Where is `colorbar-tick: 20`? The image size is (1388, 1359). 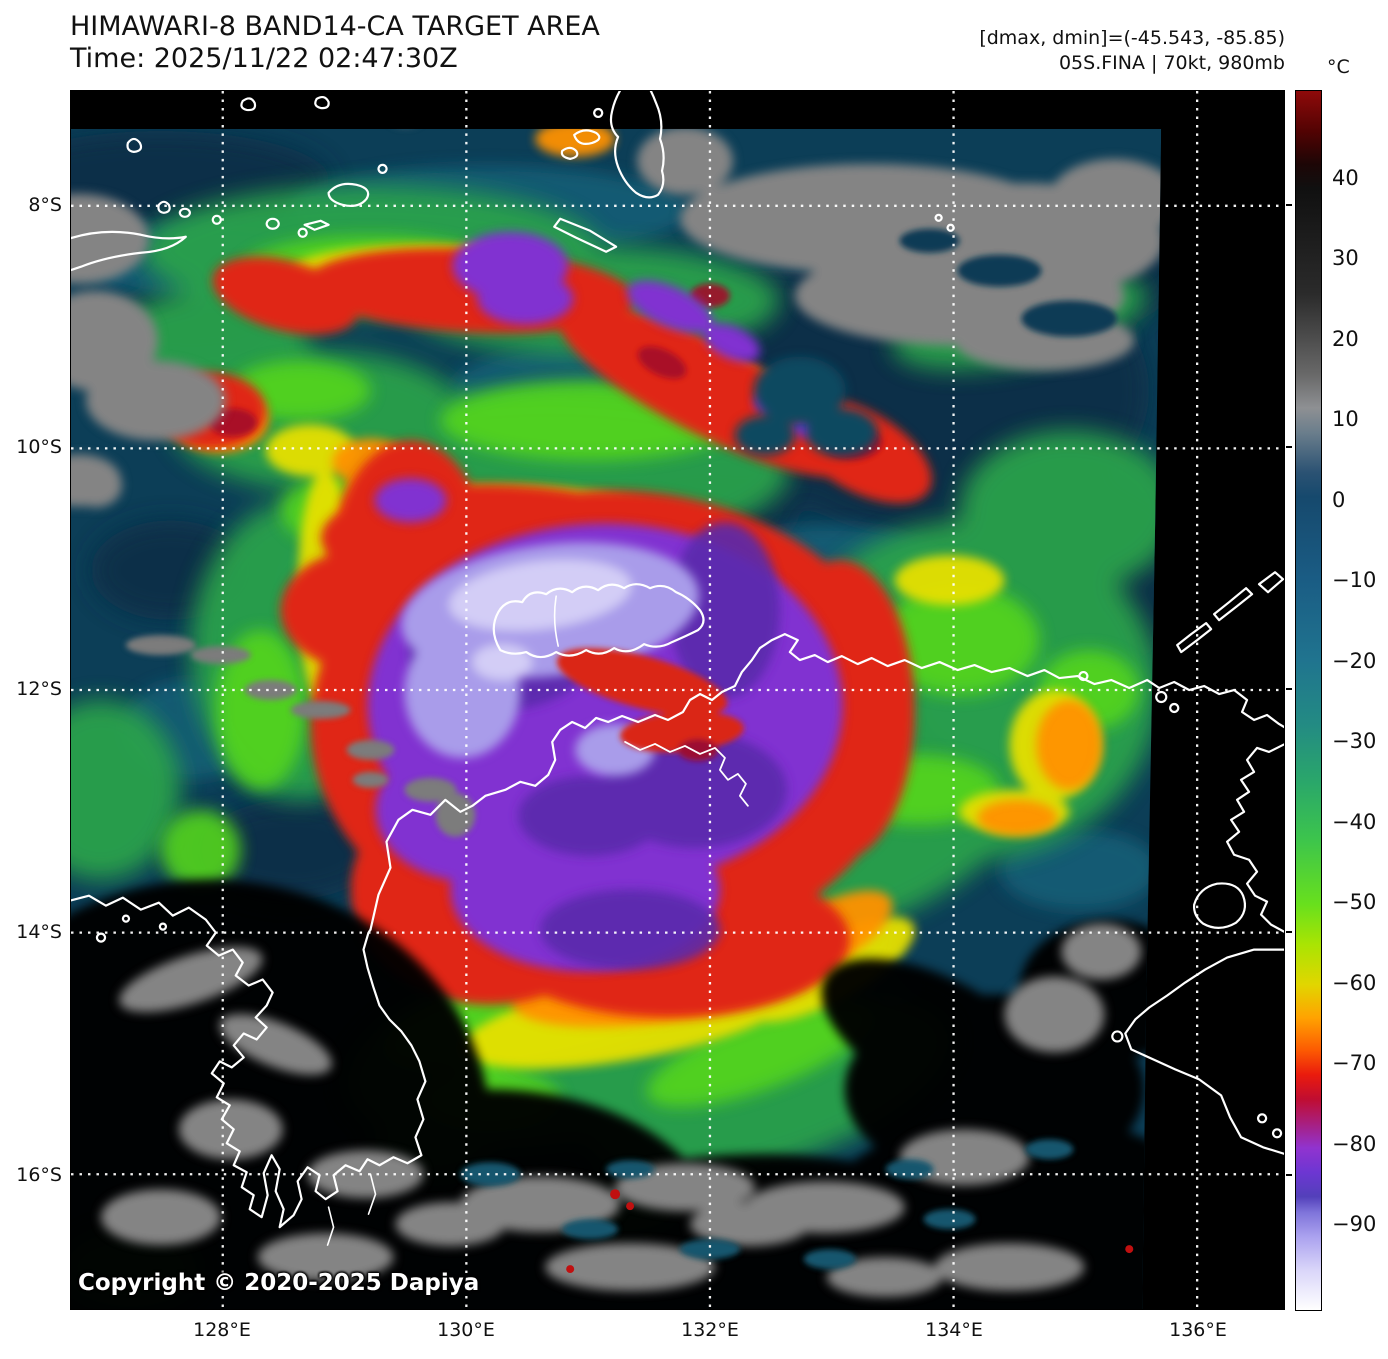 colorbar-tick: 20 is located at coordinates (1345, 339).